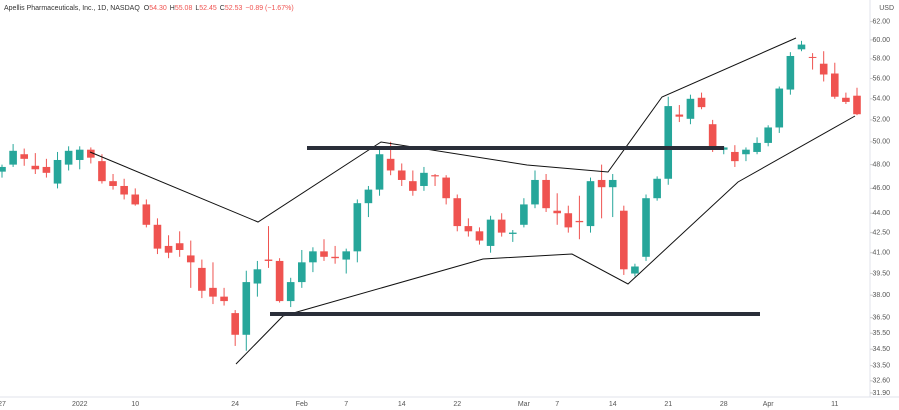 This screenshot has height=410, width=899. What do you see at coordinates (346, 404) in the screenshot?
I see `x-tick-label: 7` at bounding box center [346, 404].